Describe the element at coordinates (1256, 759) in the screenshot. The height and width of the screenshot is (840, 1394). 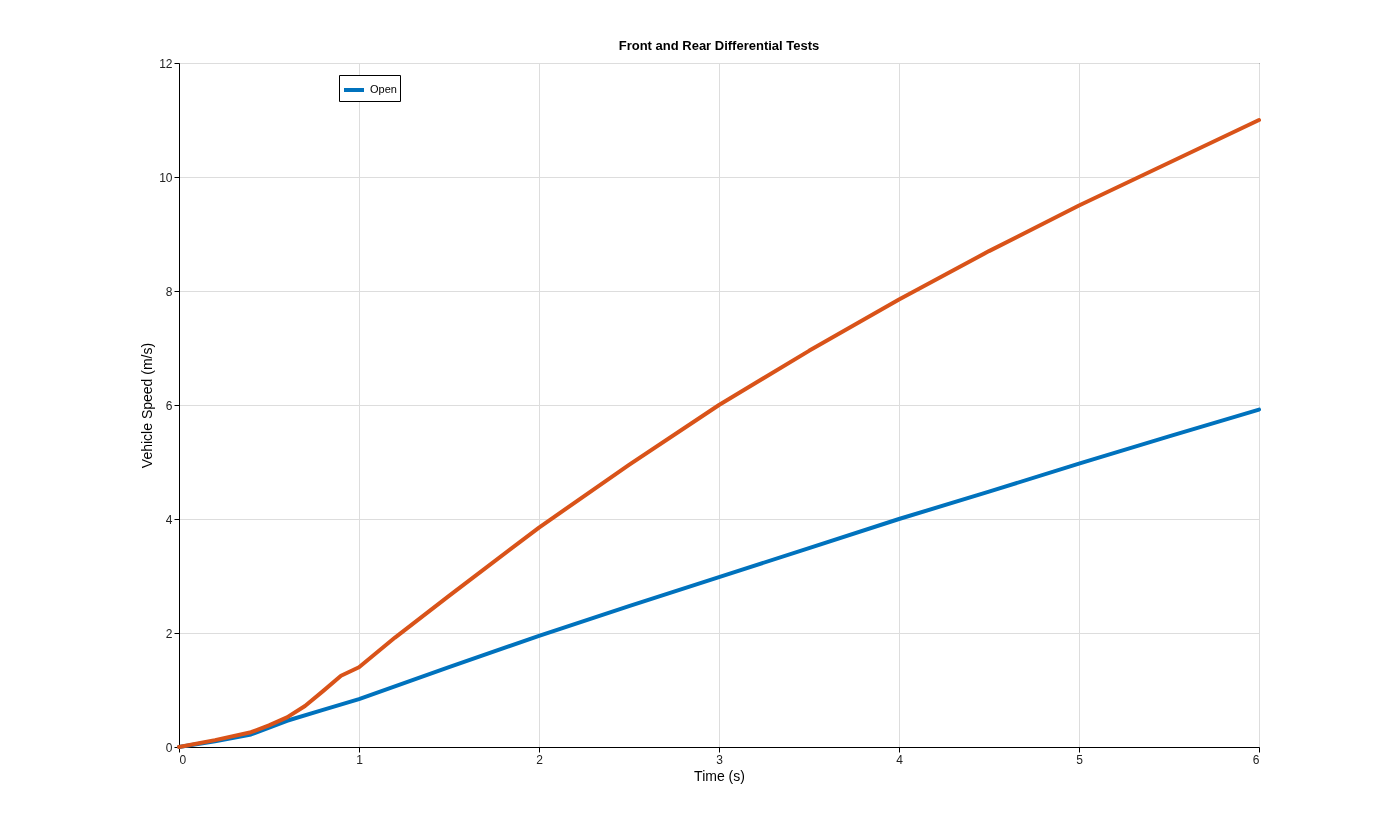
I see `x-tick-label: 6` at that location.